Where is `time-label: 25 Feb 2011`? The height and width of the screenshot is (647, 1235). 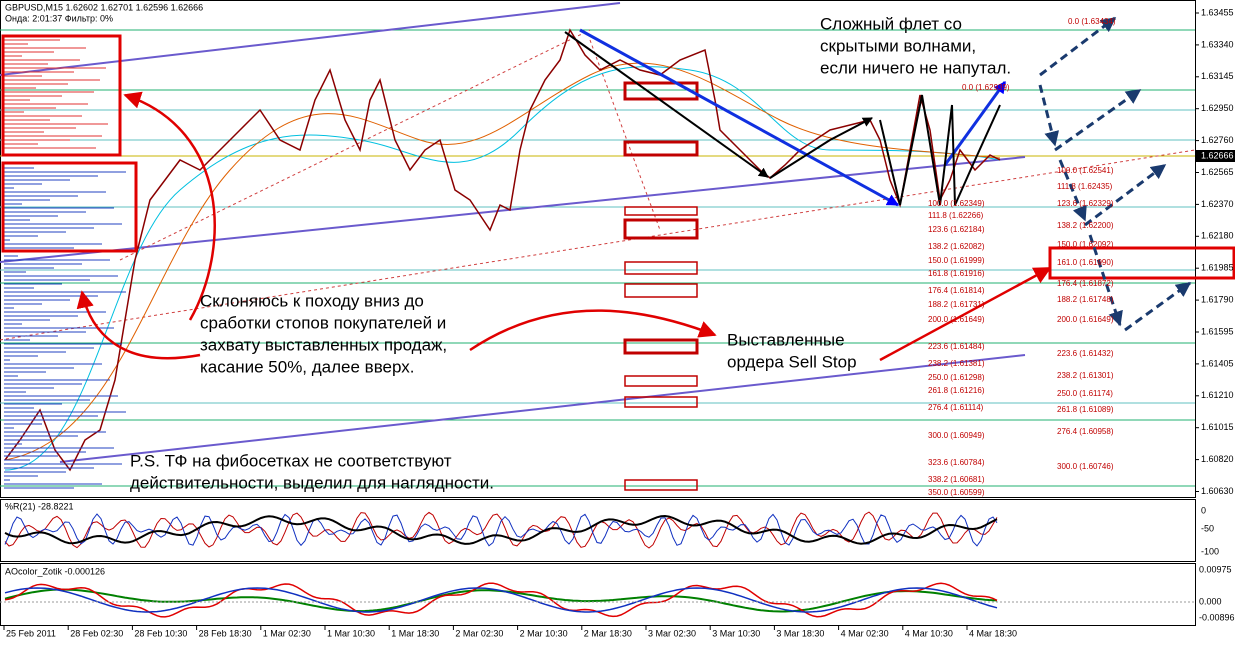
time-label: 25 Feb 2011 is located at coordinates (31, 633).